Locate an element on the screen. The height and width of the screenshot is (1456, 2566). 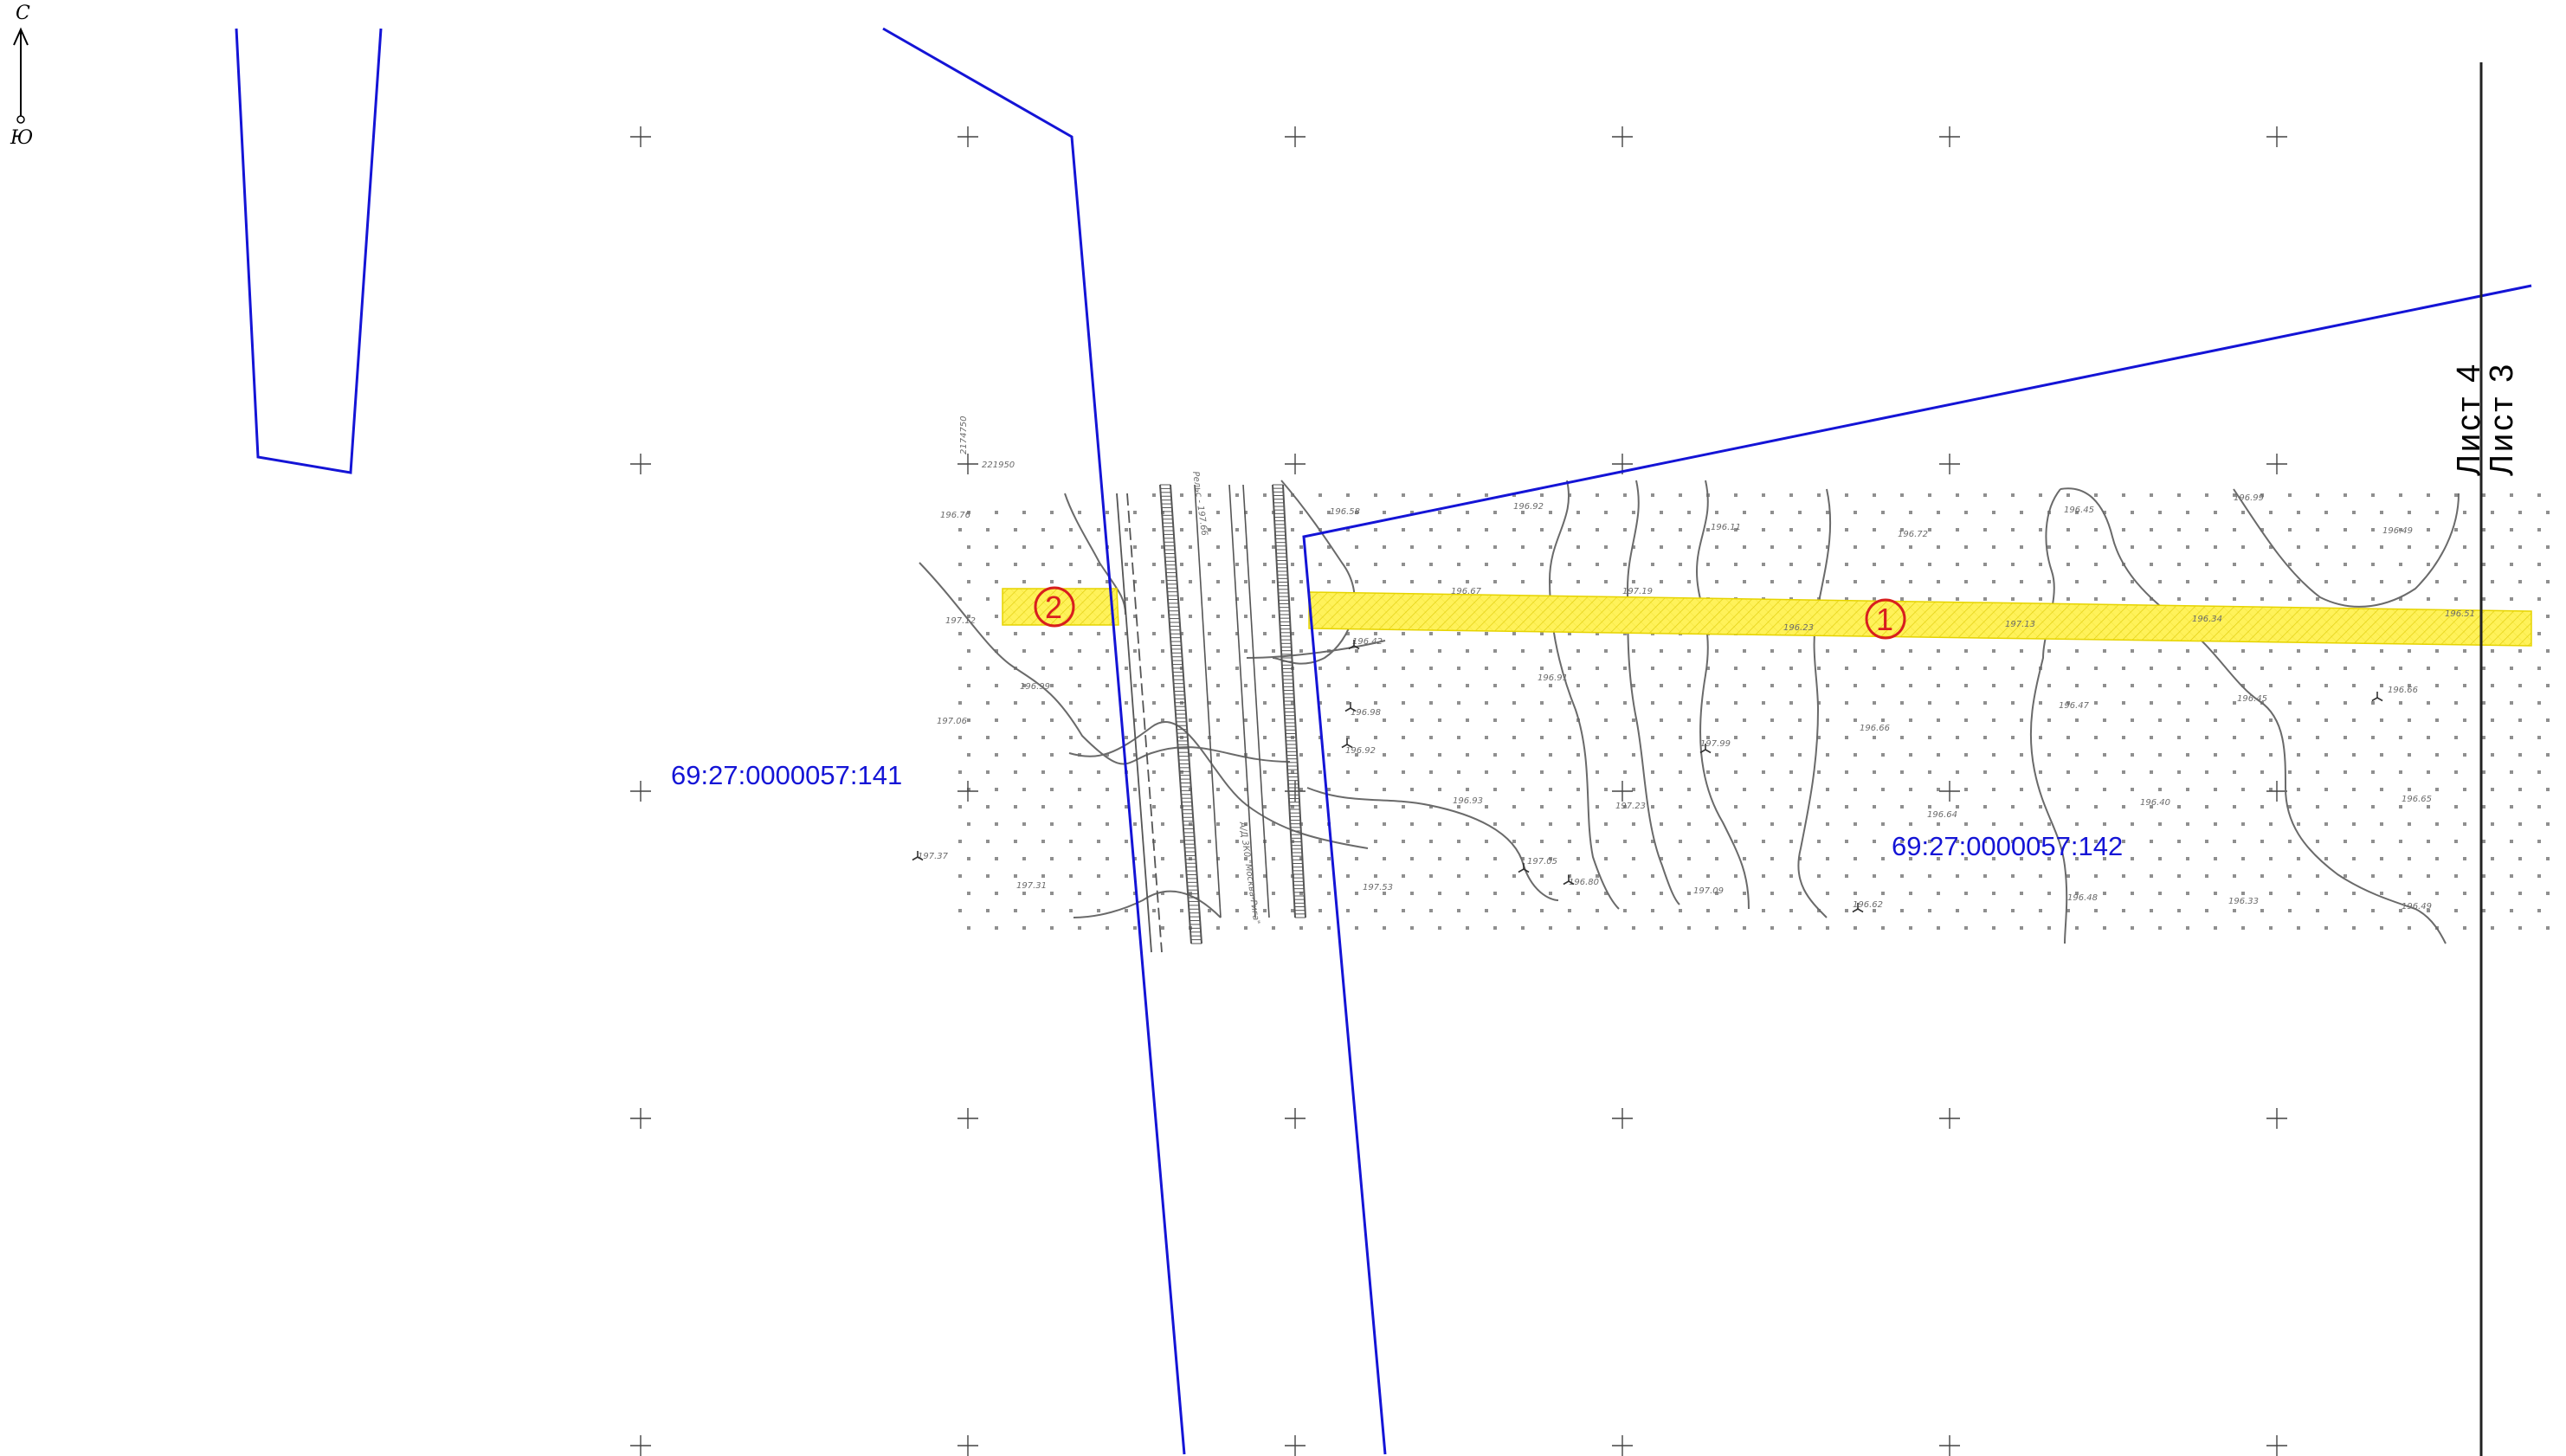
zone-2-marker: 2 is located at coordinates (1054, 607).